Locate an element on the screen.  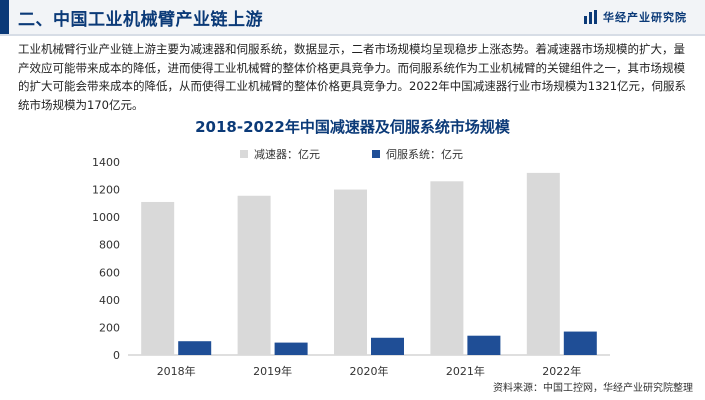
header-accent-bar is located at coordinates (4, 17).